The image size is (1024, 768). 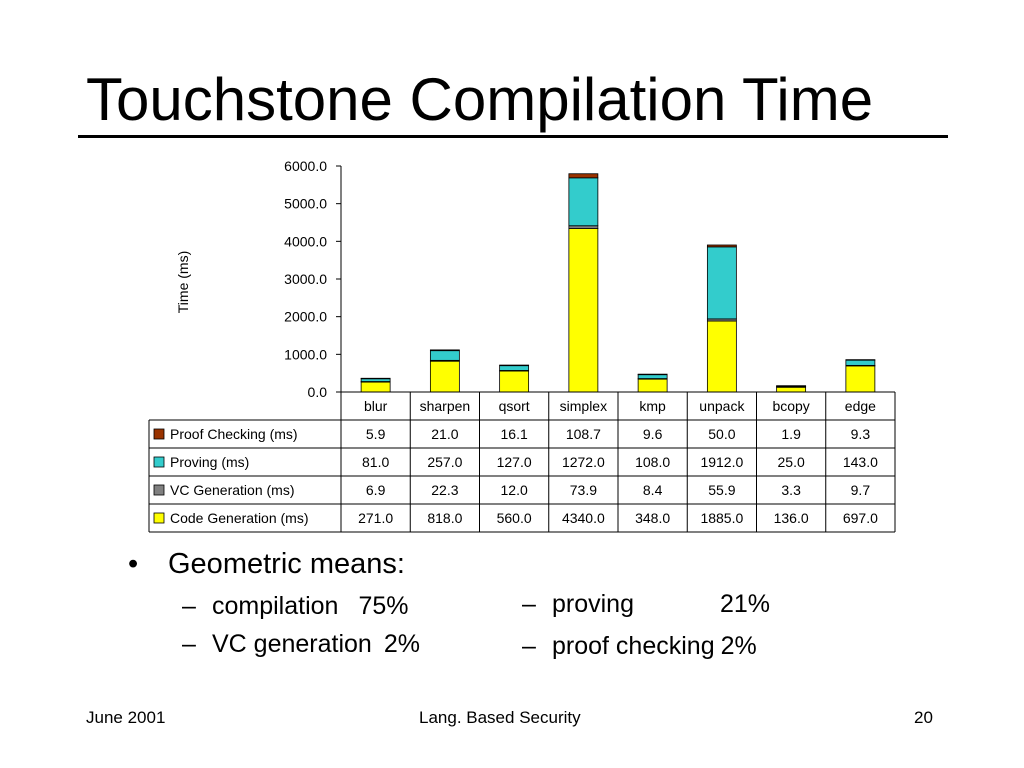 I want to click on data-table-value: 81.0, so click(x=375, y=462).